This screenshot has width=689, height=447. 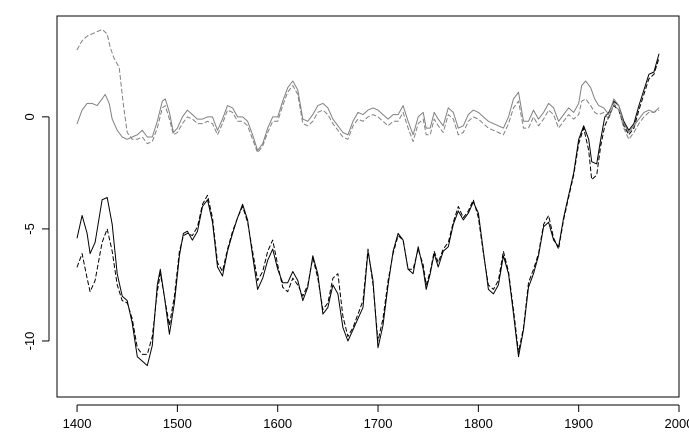 I want to click on x-tick-label: 1500, so click(x=177, y=423).